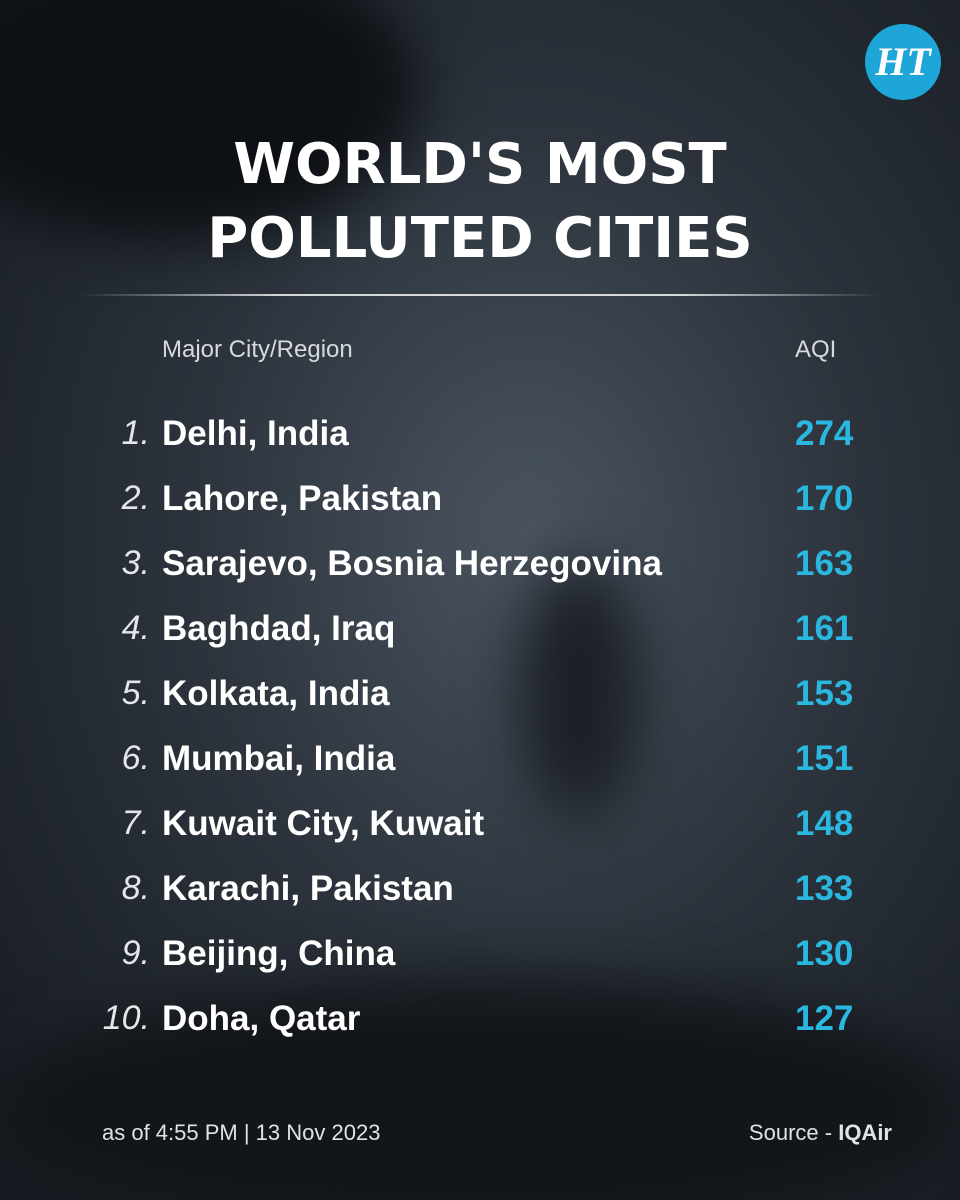 The height and width of the screenshot is (1200, 960). What do you see at coordinates (135, 628) in the screenshot?
I see `rank: 4.` at bounding box center [135, 628].